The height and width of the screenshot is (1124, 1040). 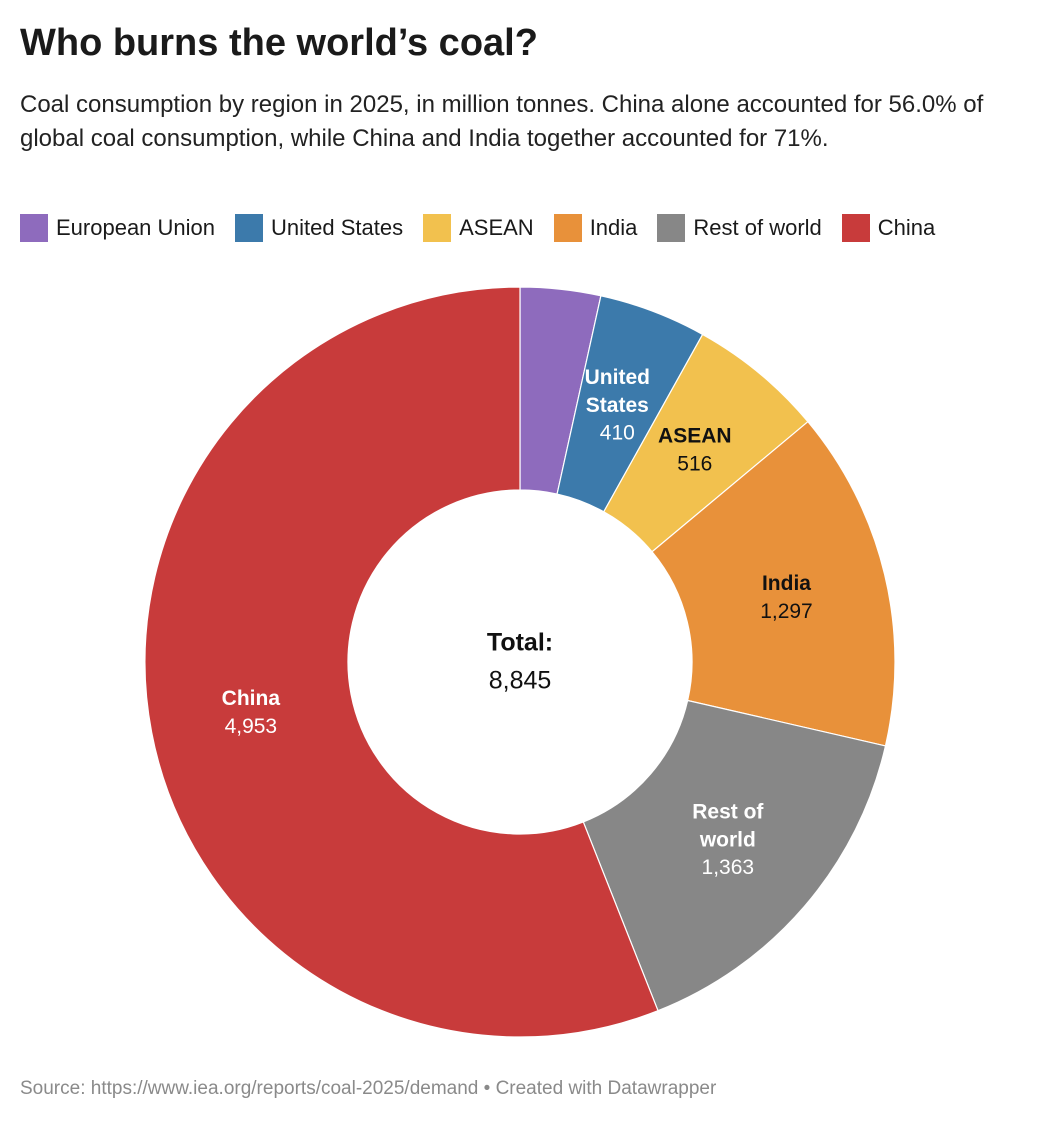 What do you see at coordinates (786, 583) in the screenshot?
I see `slice-label: India` at bounding box center [786, 583].